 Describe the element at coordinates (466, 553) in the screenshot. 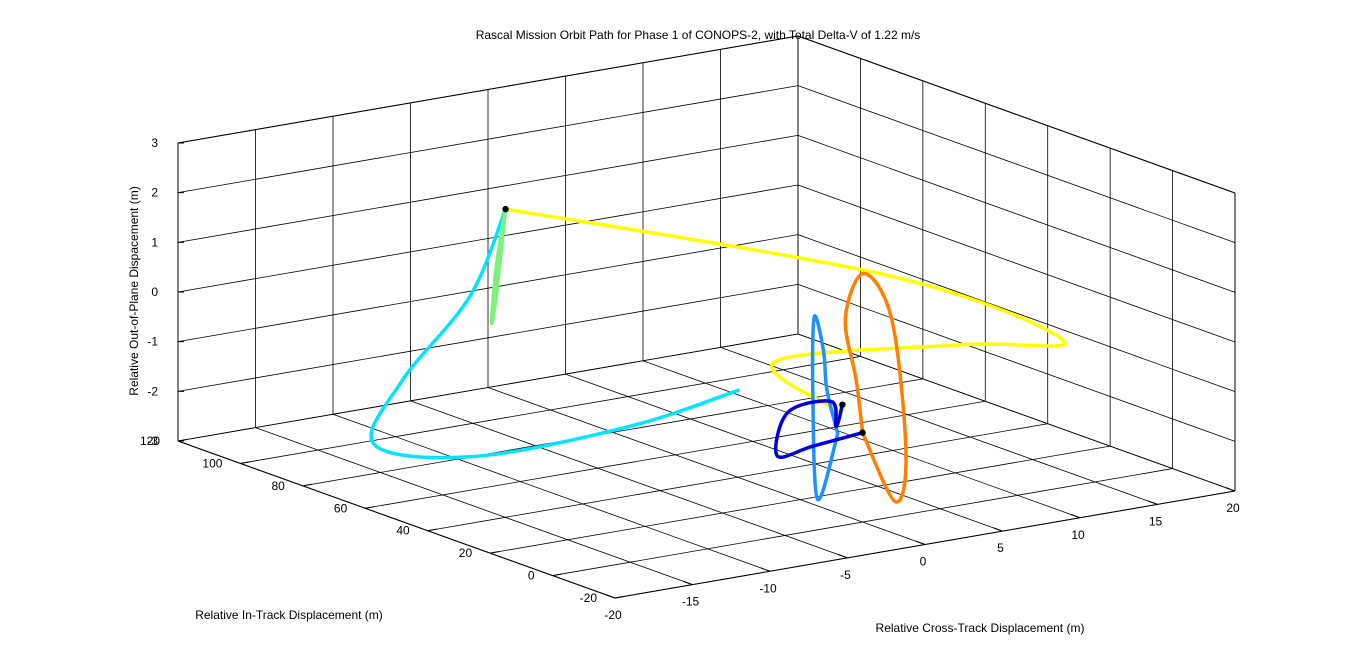

I see `y-tick-label: 20` at that location.